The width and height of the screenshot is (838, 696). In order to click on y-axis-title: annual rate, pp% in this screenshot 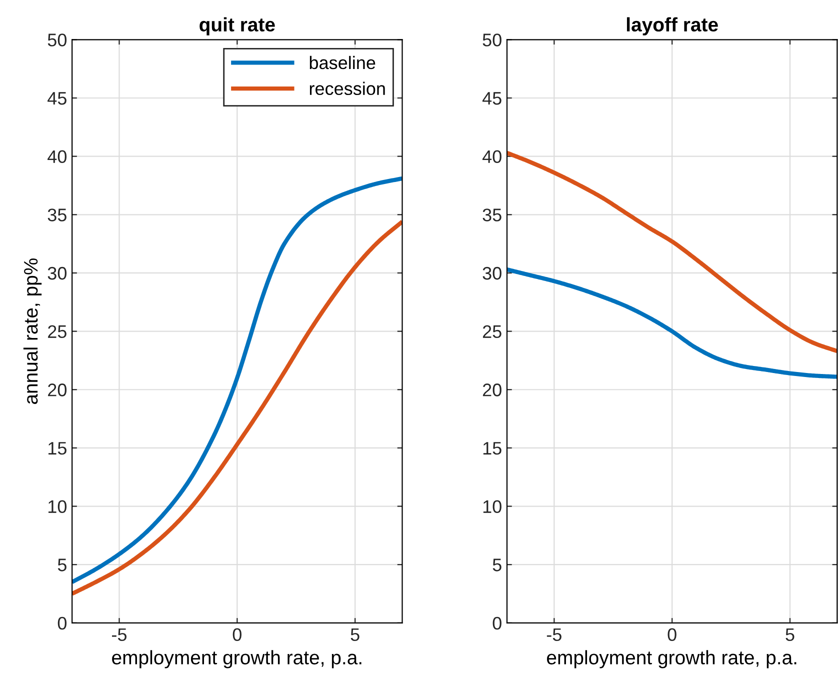, I will do `click(32, 331)`.